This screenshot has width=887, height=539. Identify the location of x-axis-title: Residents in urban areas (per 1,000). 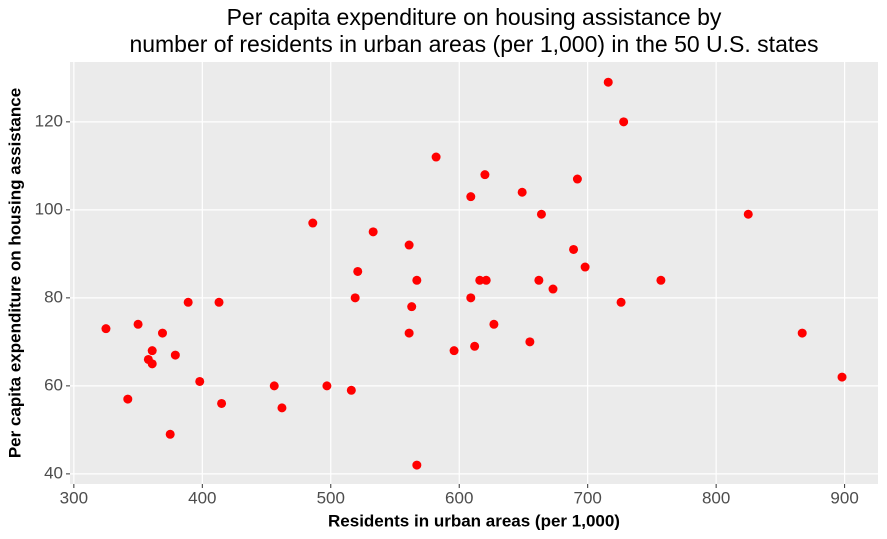
(474, 520).